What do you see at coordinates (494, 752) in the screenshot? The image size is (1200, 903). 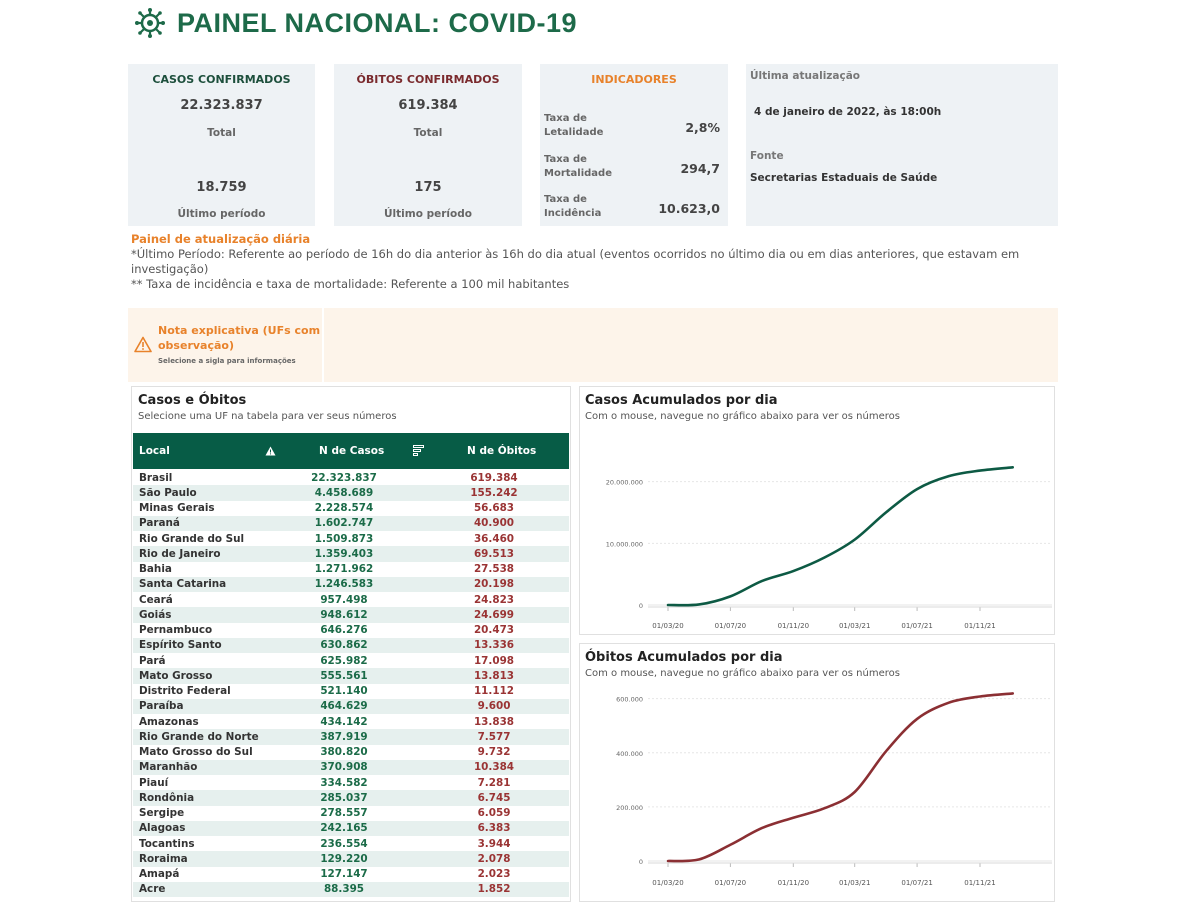 I see `cell-obitos: 9.732` at bounding box center [494, 752].